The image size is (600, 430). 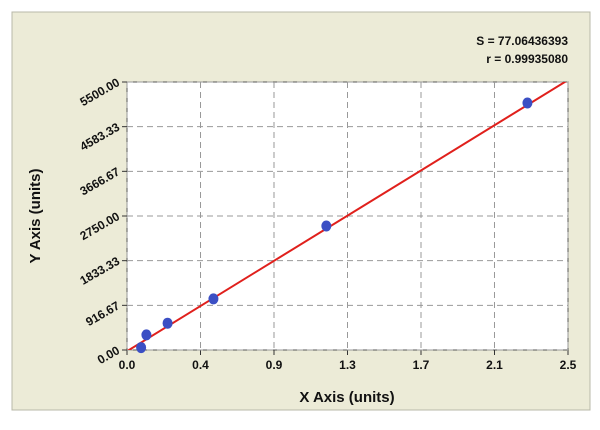 I want to click on x-tick-label: 2.1, so click(x=494, y=365).